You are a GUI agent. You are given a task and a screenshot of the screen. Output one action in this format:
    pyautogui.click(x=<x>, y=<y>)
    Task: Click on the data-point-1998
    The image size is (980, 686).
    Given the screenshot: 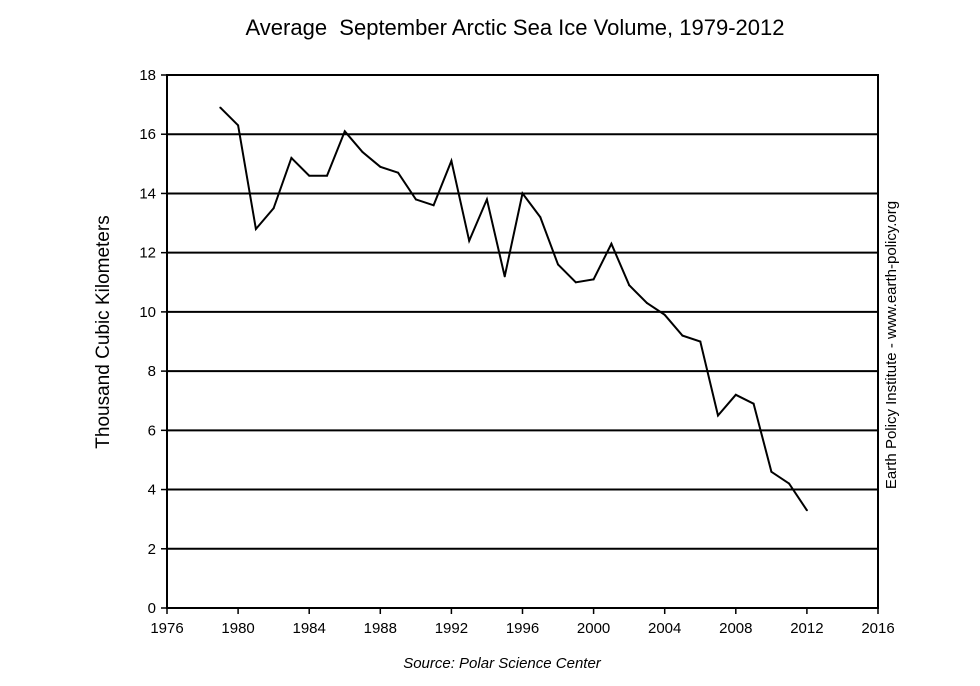 What is the action you would take?
    pyautogui.click(x=558, y=264)
    